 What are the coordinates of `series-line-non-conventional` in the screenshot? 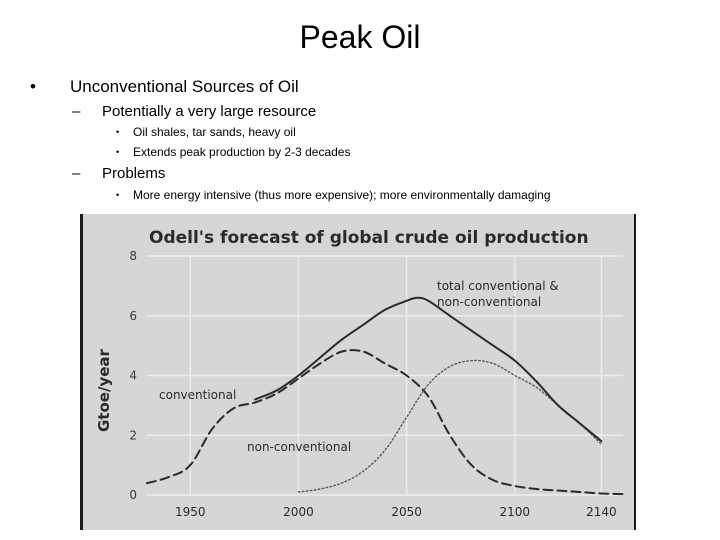 It's located at (450, 426).